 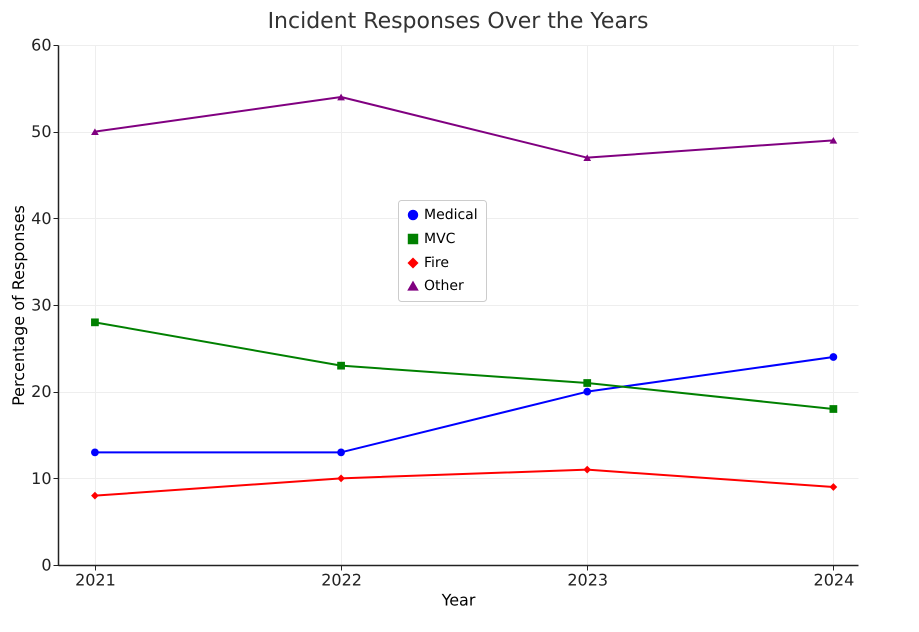 I want to click on x-axis-title: Year, so click(x=458, y=600).